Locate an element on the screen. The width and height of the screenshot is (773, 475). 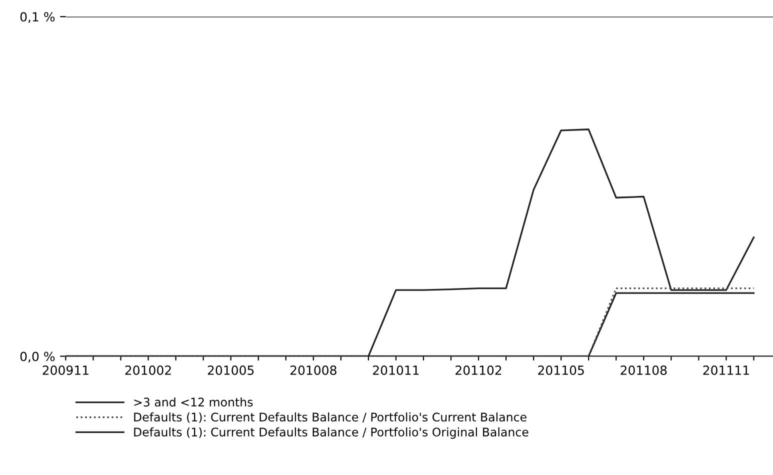
x-tick-label: 200911 is located at coordinates (65, 370).